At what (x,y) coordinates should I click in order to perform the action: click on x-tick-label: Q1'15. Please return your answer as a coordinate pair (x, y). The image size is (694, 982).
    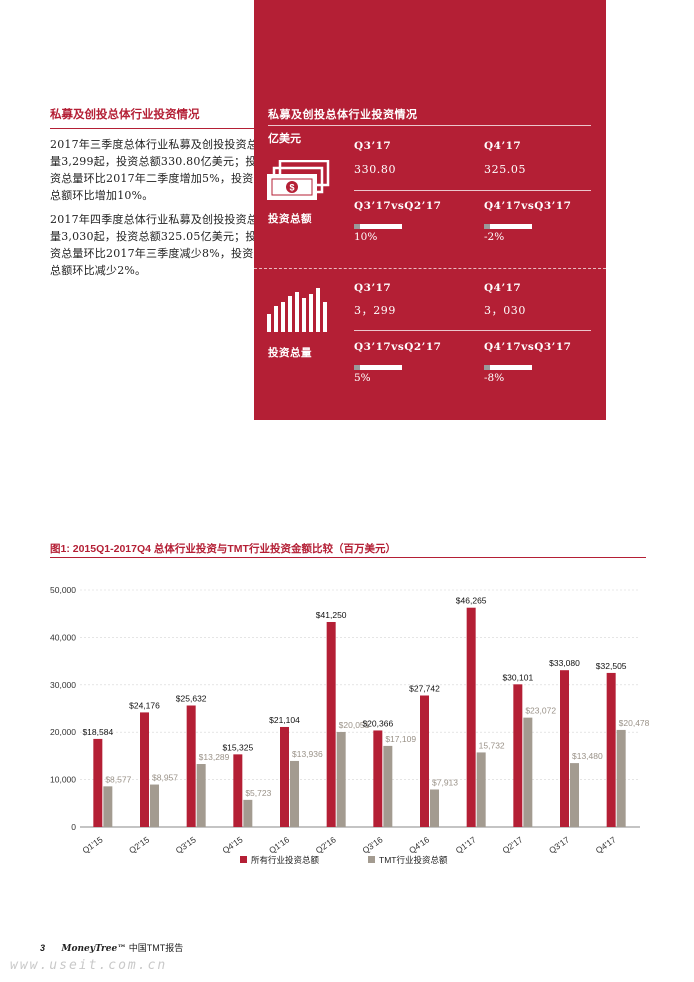
    Looking at the image, I should click on (92, 844).